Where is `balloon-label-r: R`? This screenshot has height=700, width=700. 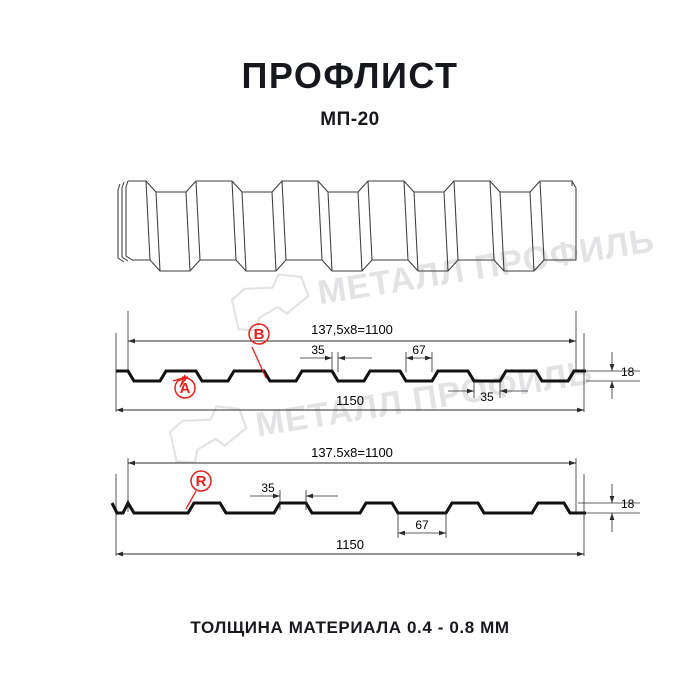 balloon-label-r: R is located at coordinates (201, 481).